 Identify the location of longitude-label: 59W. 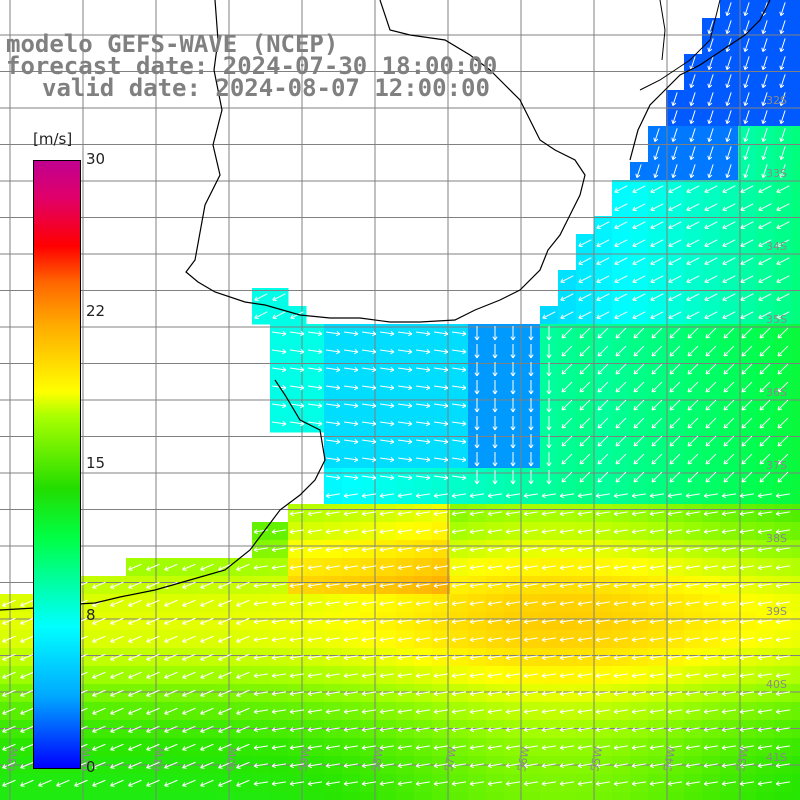
(304, 759).